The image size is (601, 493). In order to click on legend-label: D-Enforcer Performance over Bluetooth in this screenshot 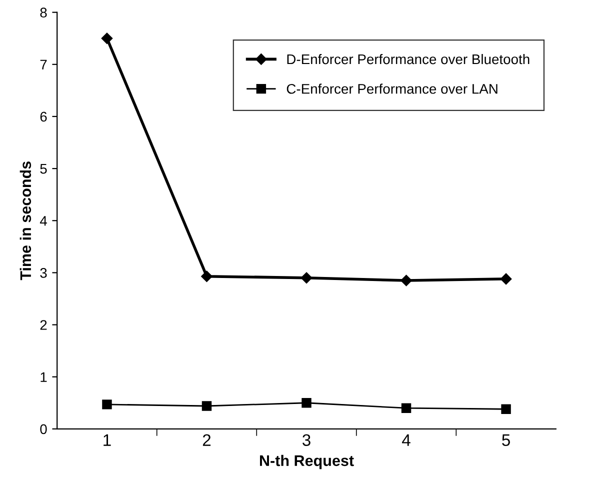, I will do `click(408, 59)`.